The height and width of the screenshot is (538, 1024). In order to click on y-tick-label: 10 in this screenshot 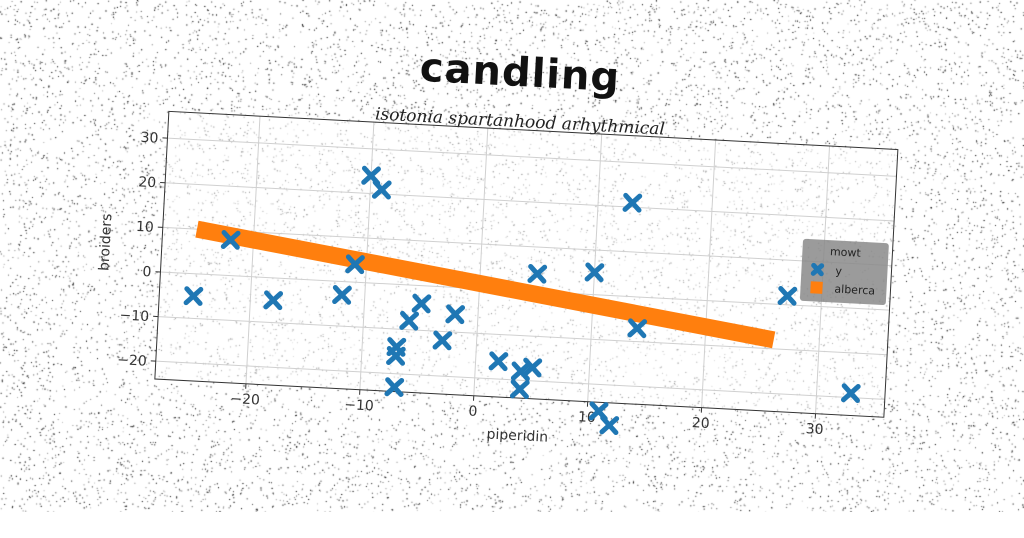, I will do `click(145, 227)`.